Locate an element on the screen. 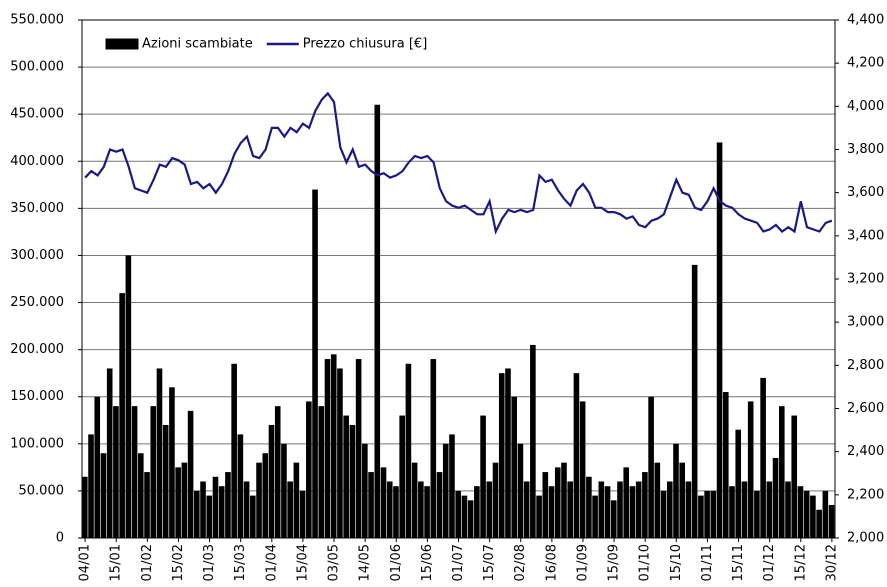 The image size is (887, 587). y2-tick-label: 4,000 is located at coordinates (865, 106).